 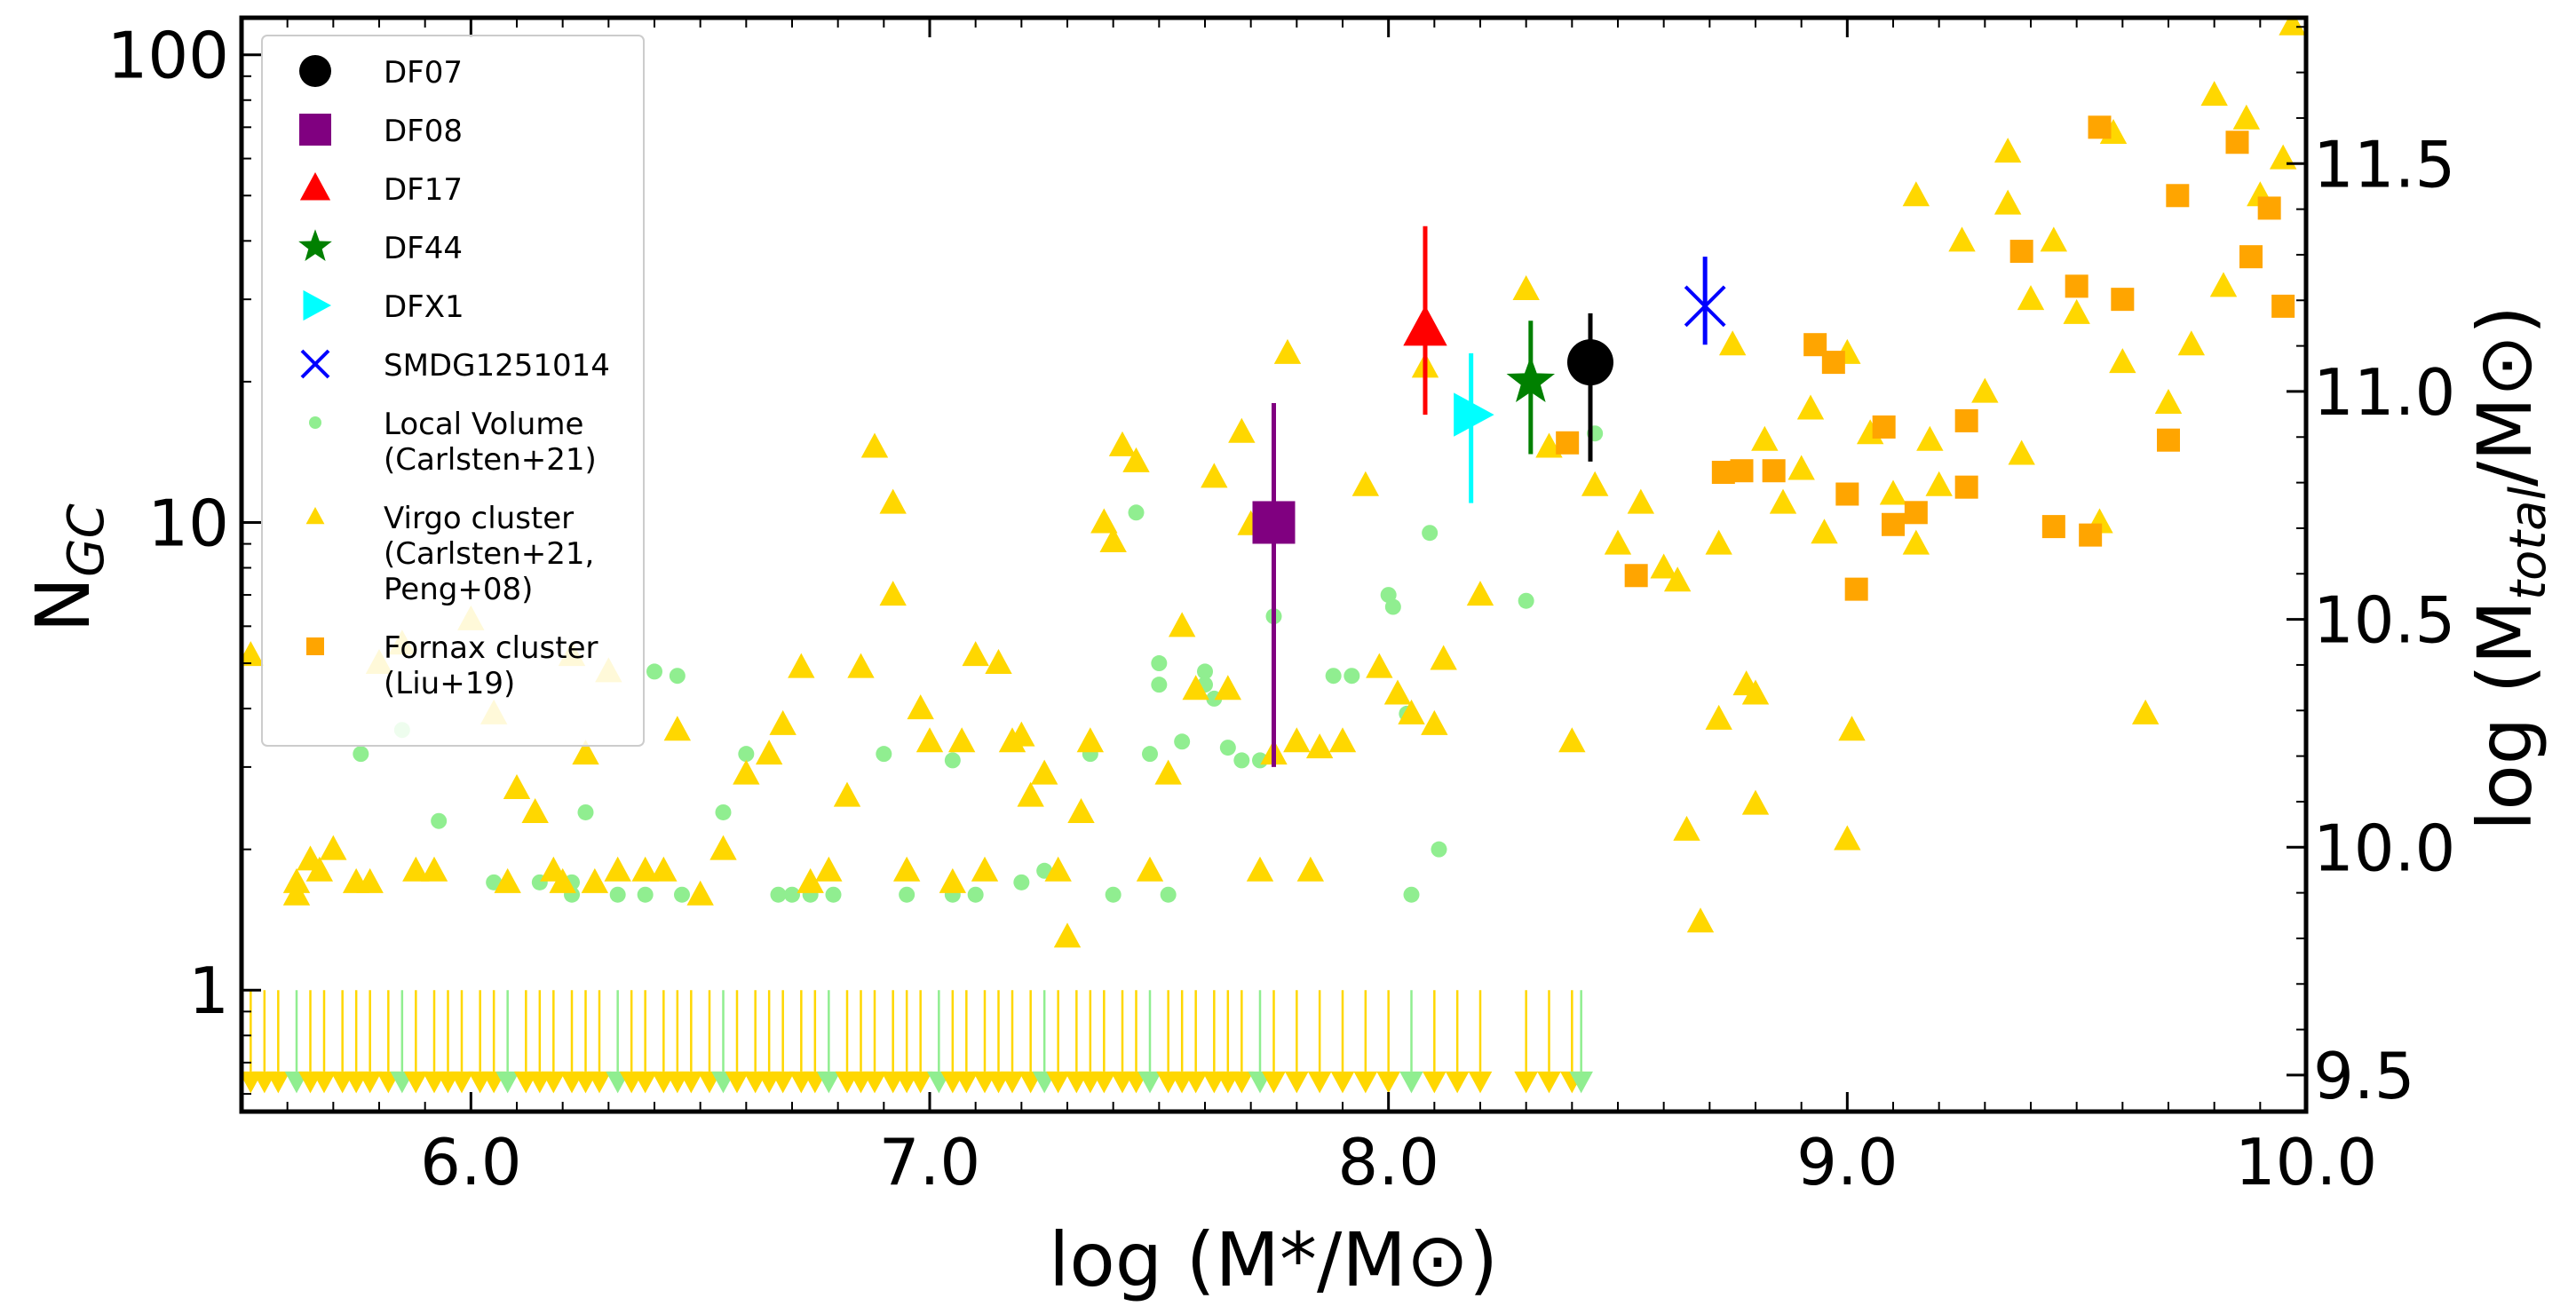 What do you see at coordinates (1474, 414) in the screenshot?
I see `dfx1-point` at bounding box center [1474, 414].